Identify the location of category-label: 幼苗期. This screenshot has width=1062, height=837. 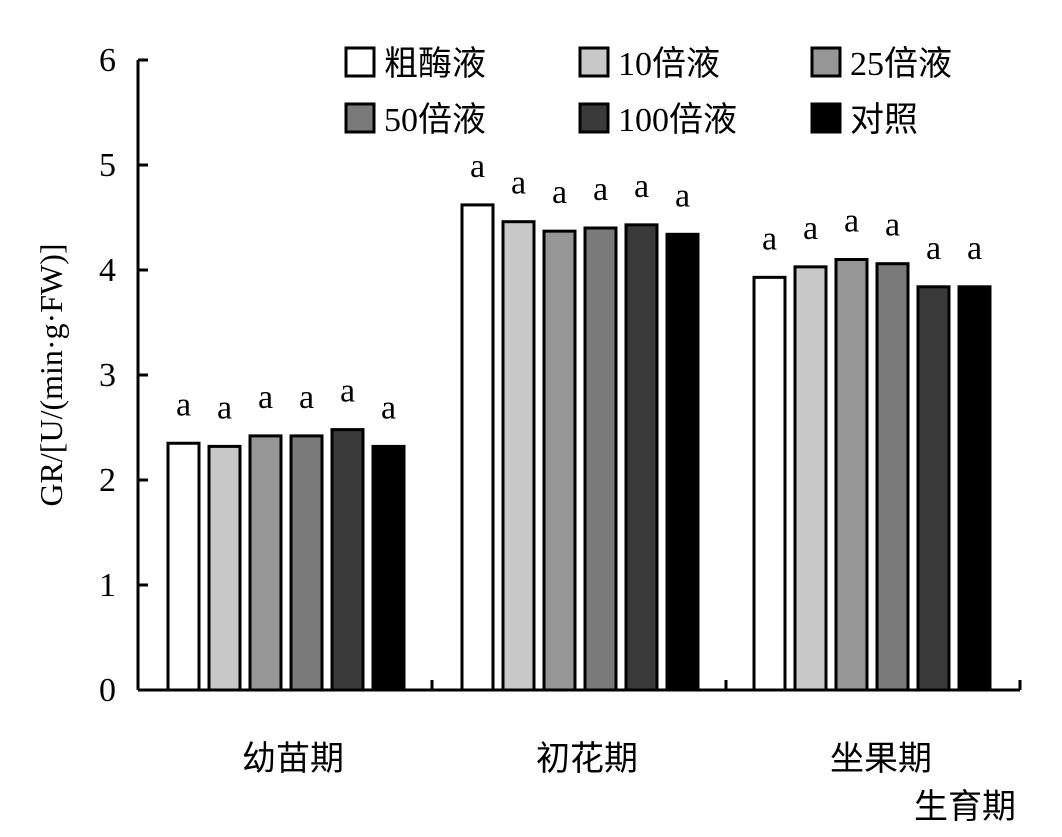
(293, 759).